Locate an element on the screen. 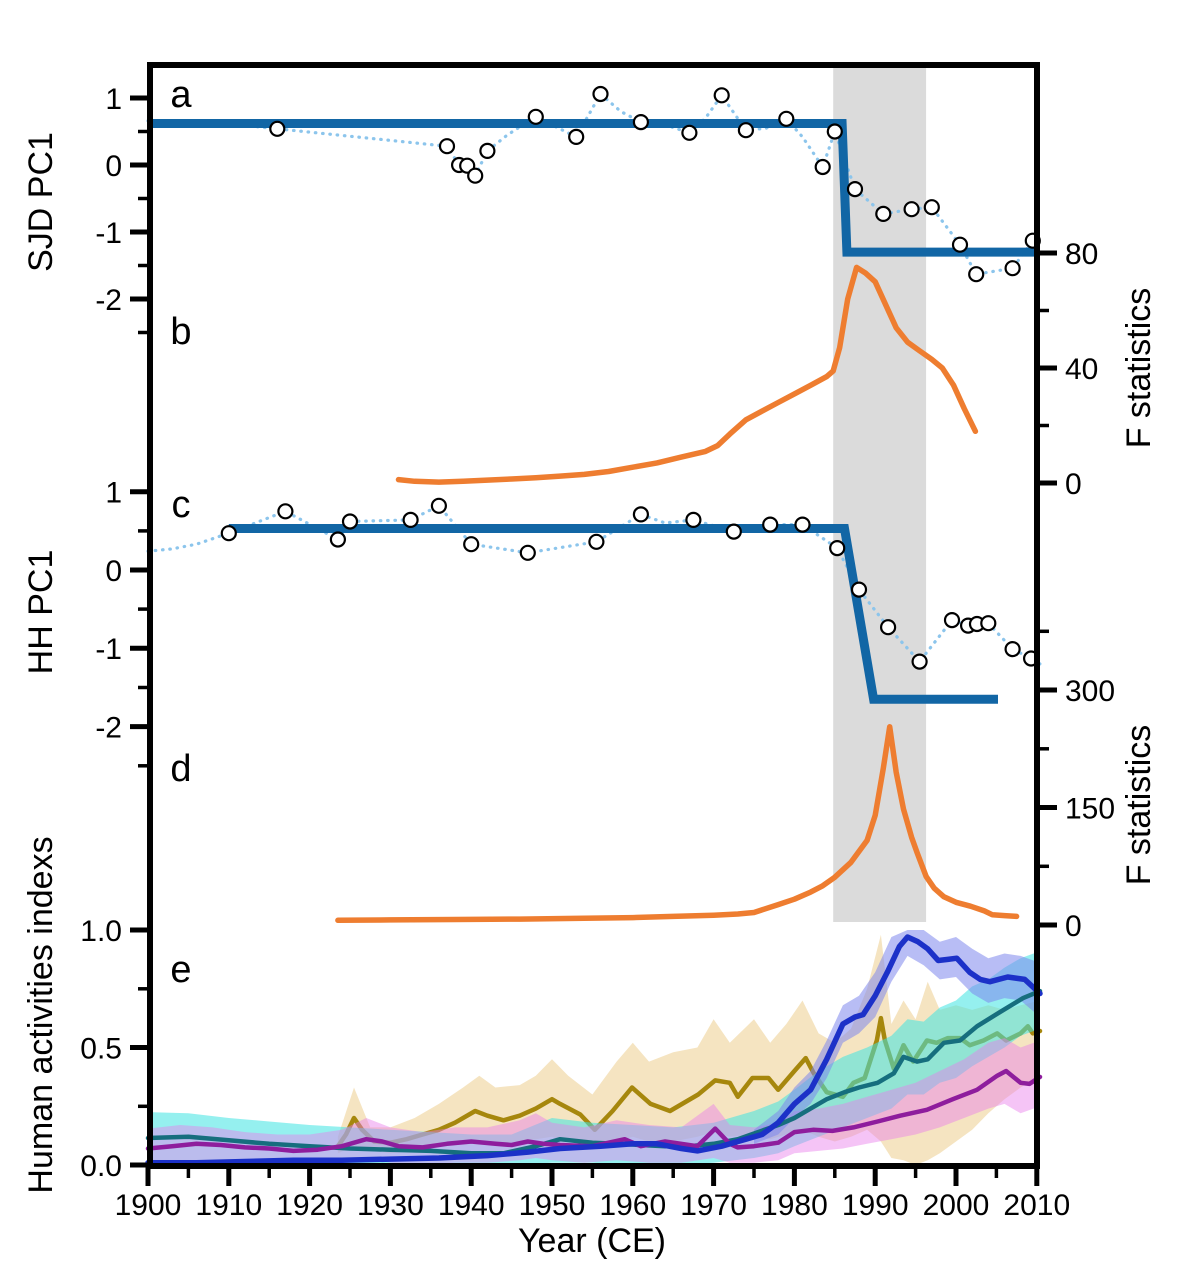 The width and height of the screenshot is (1184, 1262). x-tick-label: 2000 is located at coordinates (956, 1205).